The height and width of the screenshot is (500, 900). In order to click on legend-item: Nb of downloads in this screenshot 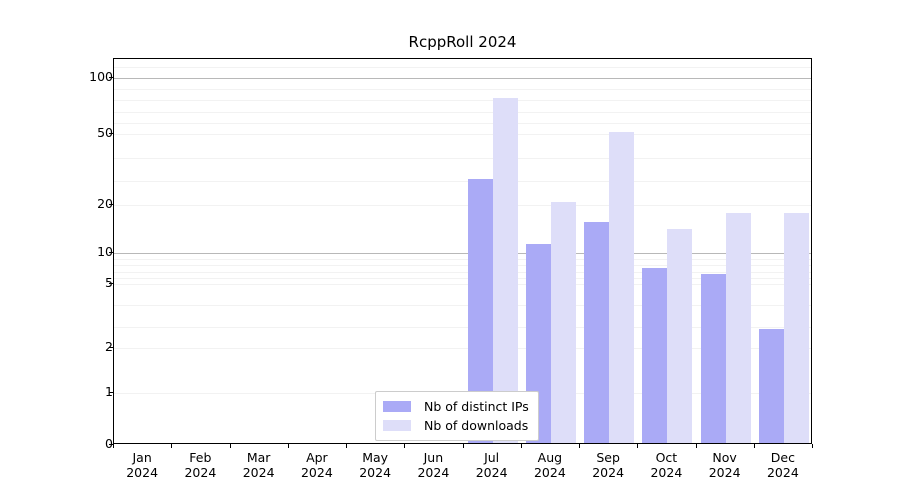, I will do `click(456, 425)`.